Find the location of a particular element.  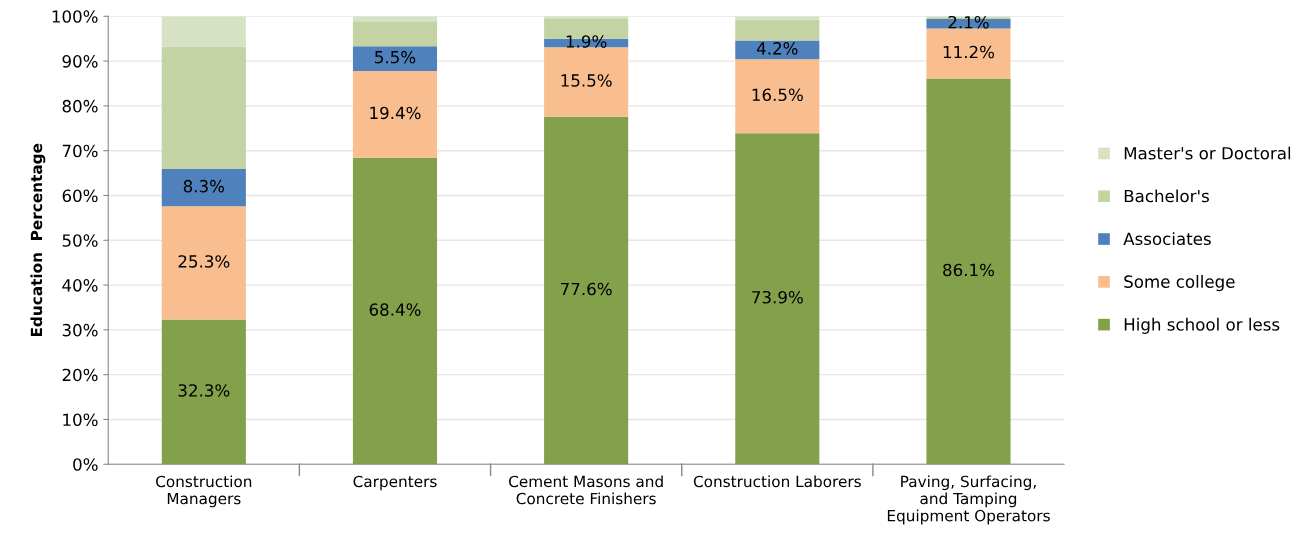

legend-label: Master's or Doctoral is located at coordinates (1207, 153).